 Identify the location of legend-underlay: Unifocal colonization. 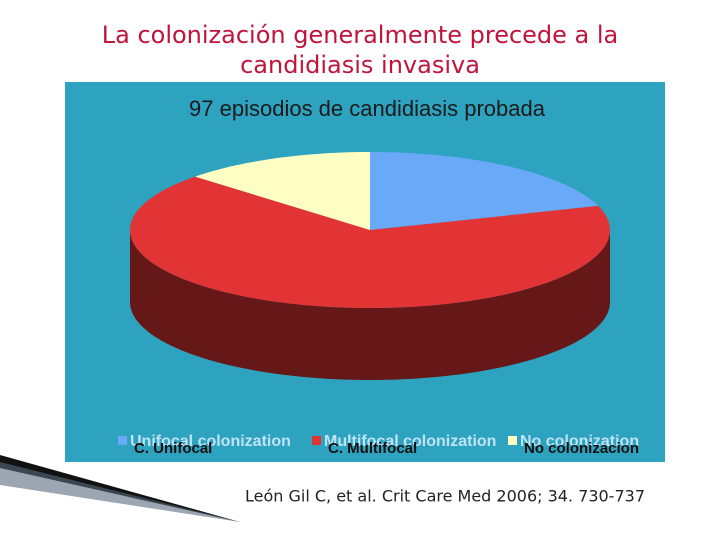
(210, 441).